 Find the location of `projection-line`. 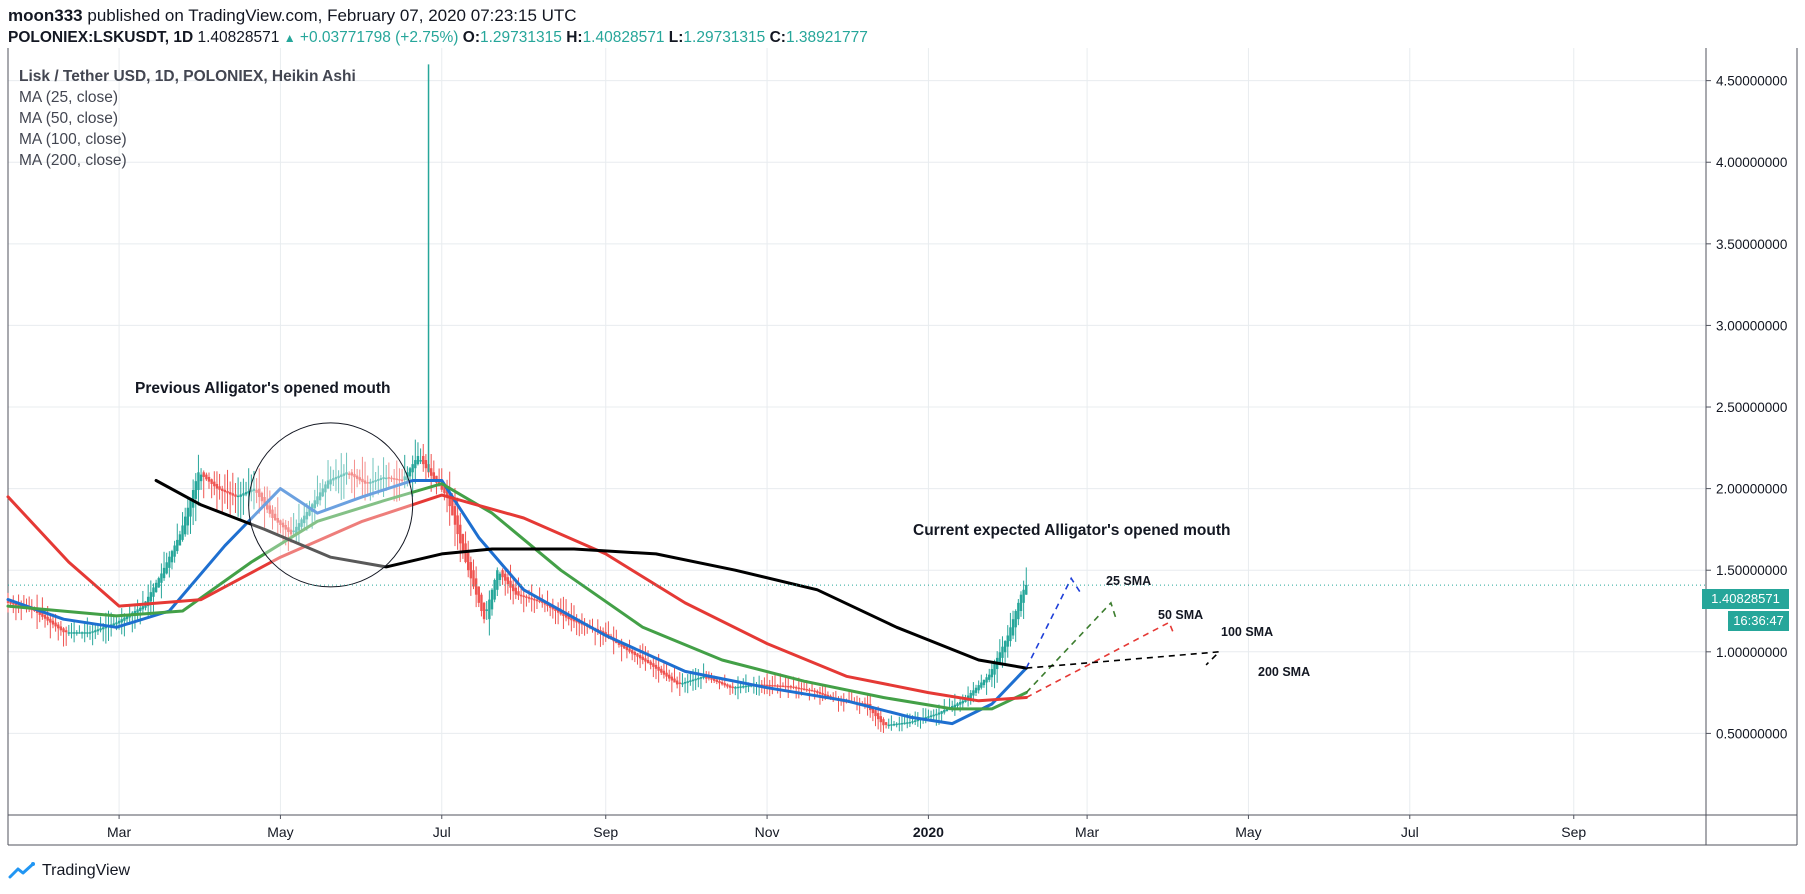

projection-line is located at coordinates (1100, 660).